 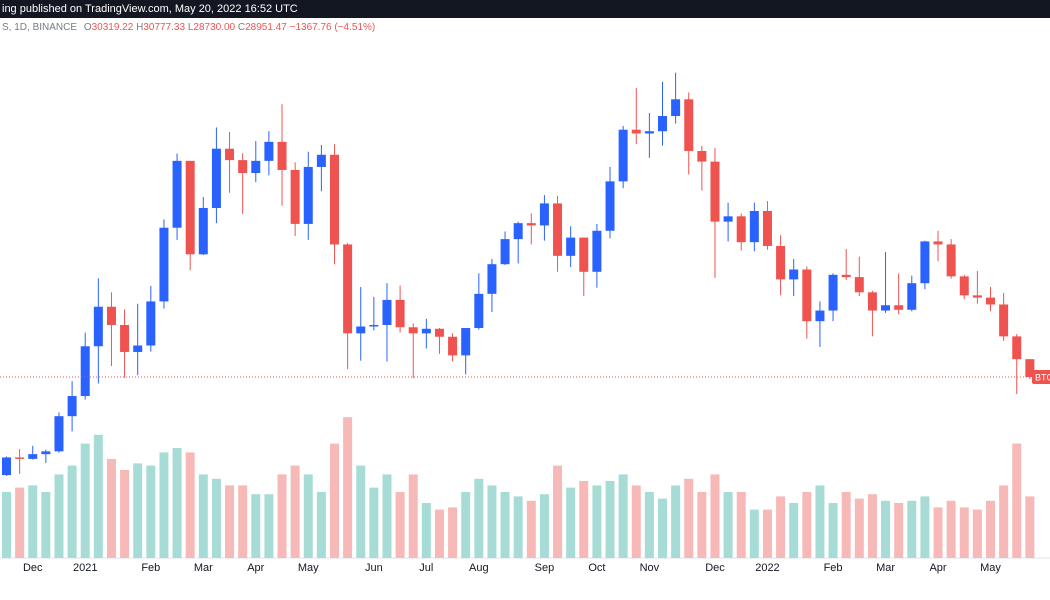 I want to click on field-value: 30777.33, so click(x=164, y=27).